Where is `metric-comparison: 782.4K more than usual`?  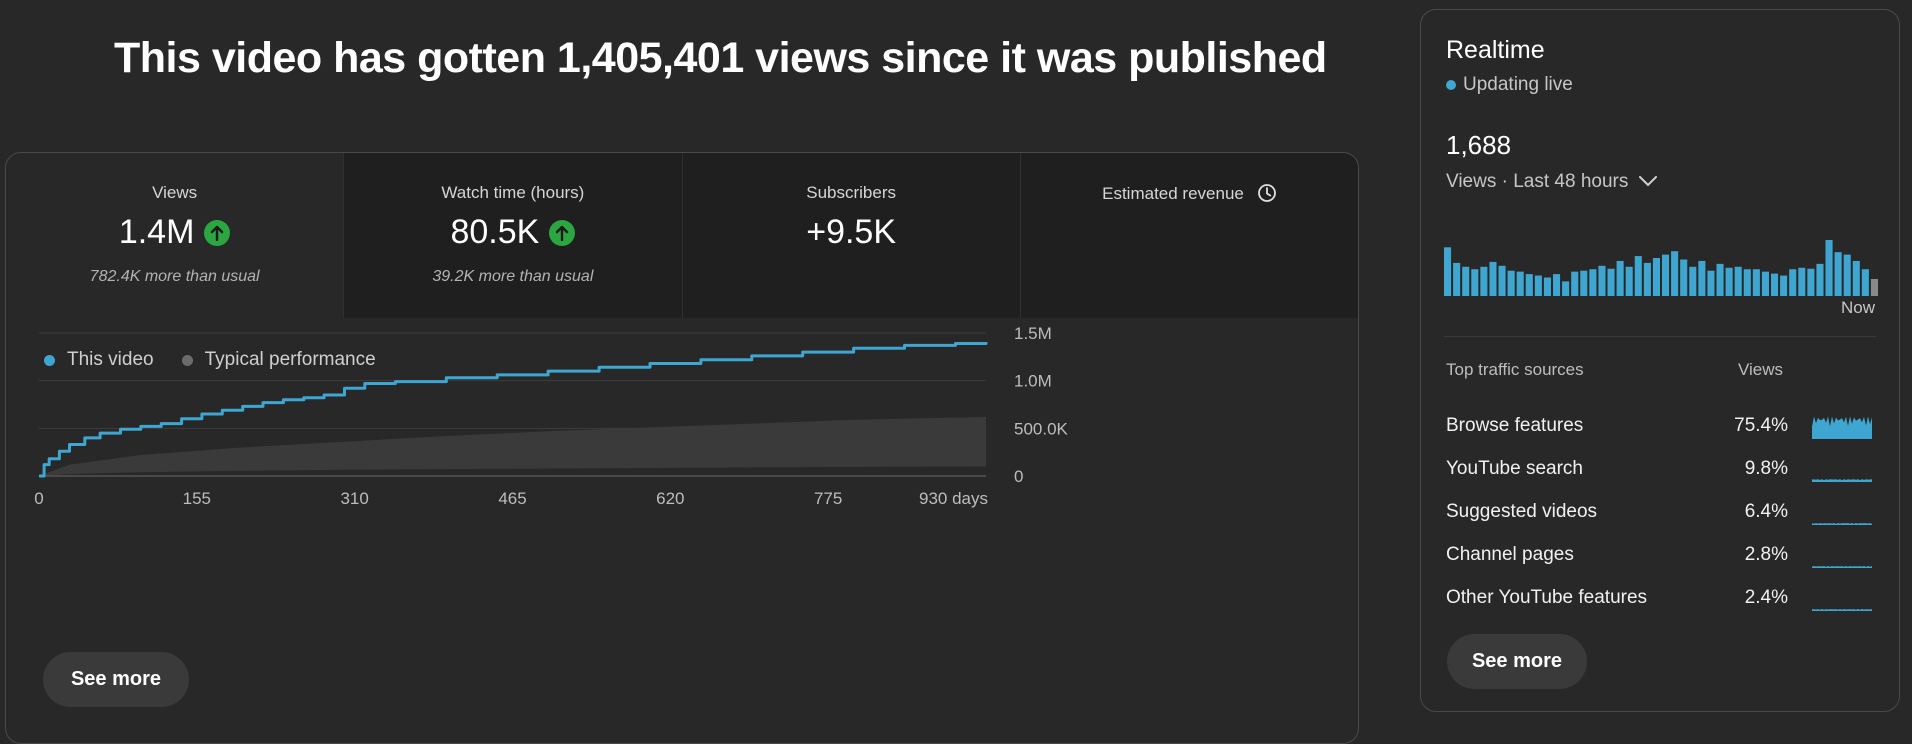
metric-comparison: 782.4K more than usual is located at coordinates (174, 276).